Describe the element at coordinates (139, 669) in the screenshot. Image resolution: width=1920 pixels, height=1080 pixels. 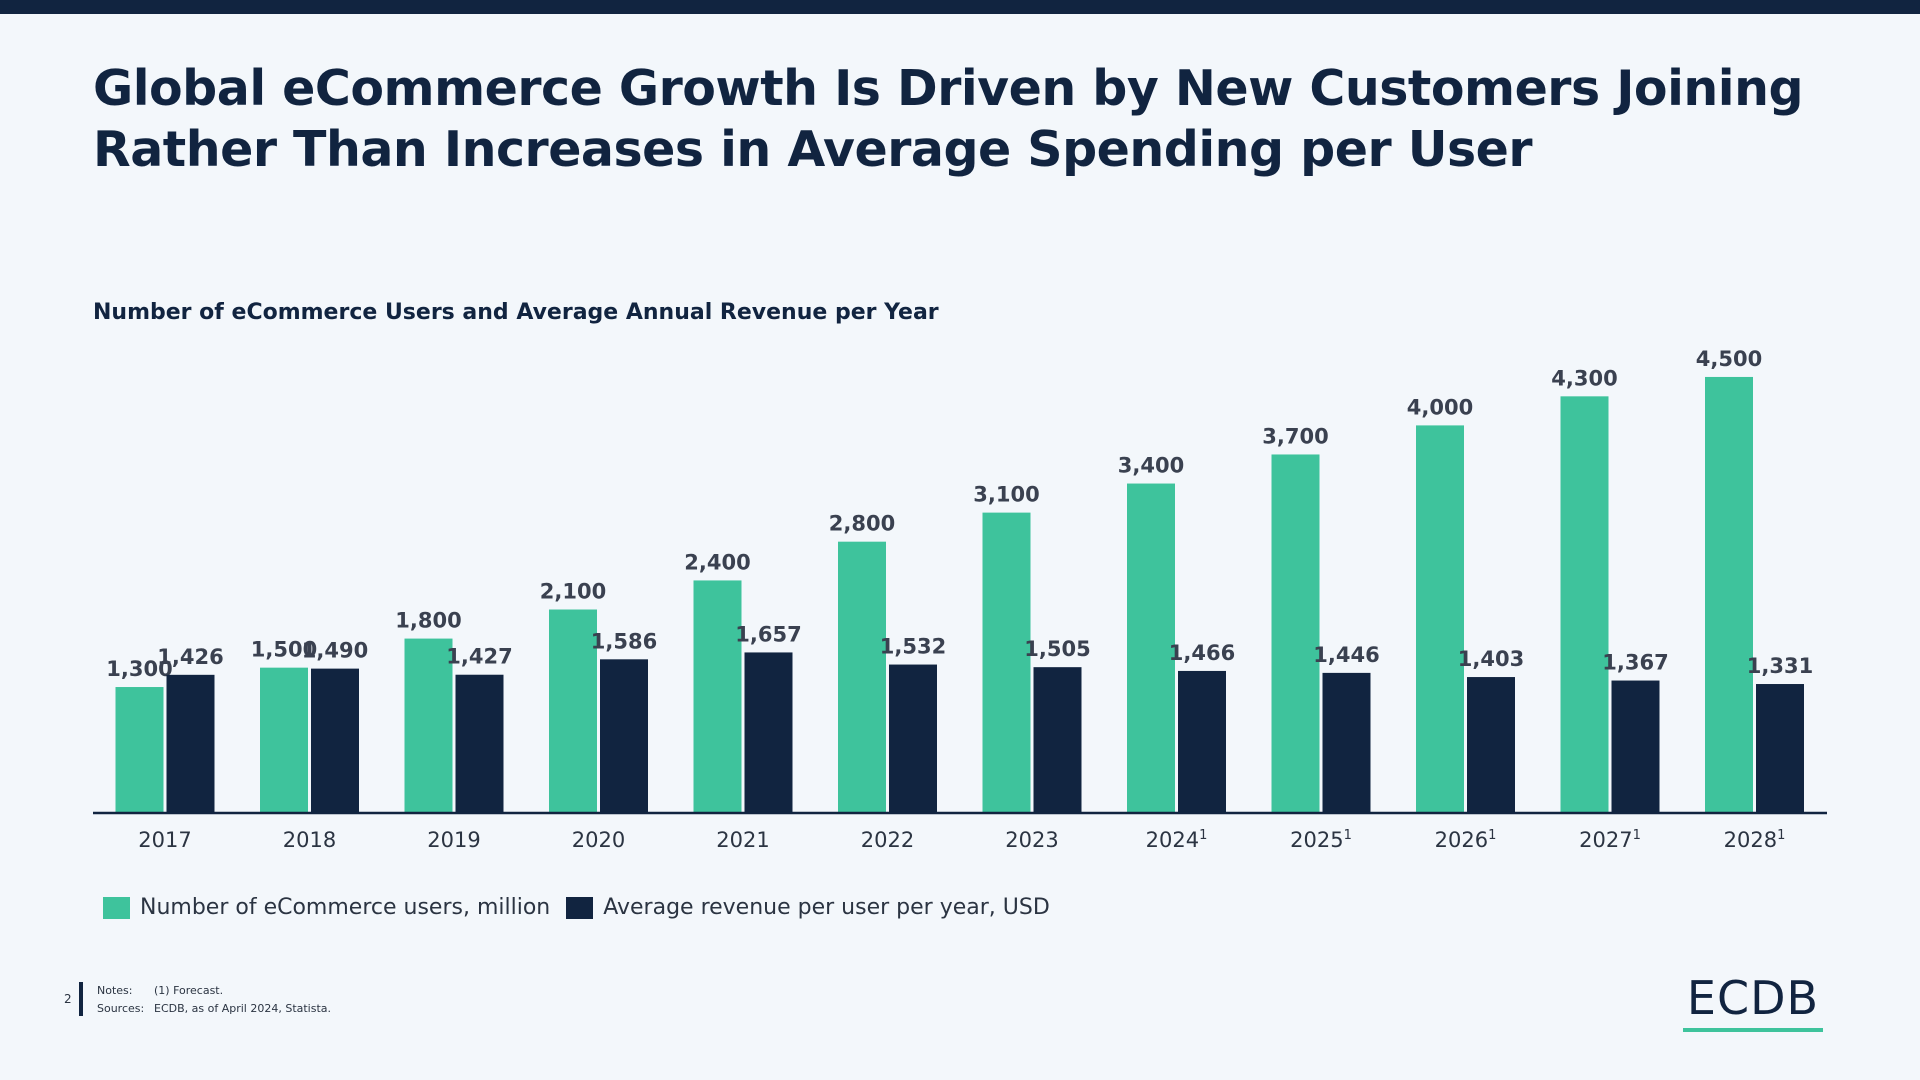
I see `data-label-users-2017: 1,300` at that location.